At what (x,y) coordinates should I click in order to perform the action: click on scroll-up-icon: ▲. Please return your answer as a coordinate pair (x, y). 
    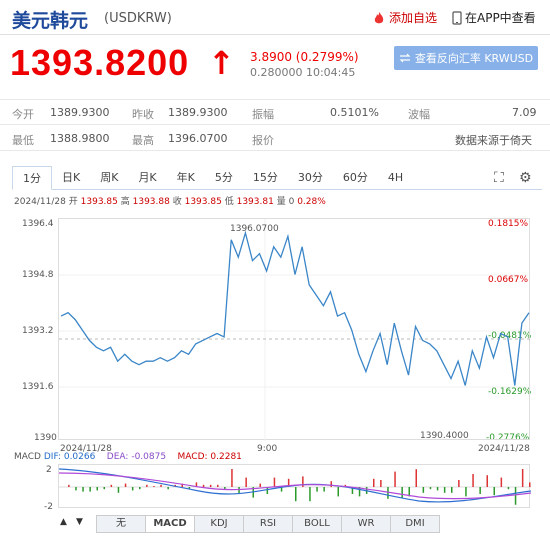
    Looking at the image, I should click on (63, 522).